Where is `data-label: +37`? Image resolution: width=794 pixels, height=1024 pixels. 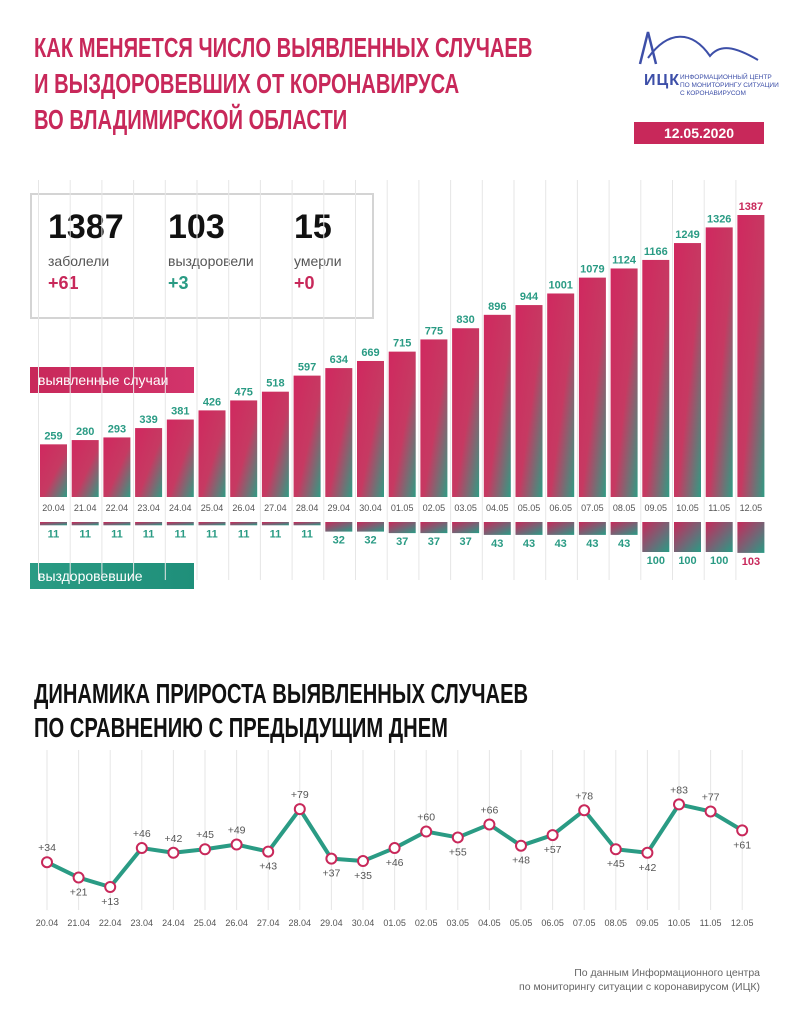 data-label: +37 is located at coordinates (331, 874).